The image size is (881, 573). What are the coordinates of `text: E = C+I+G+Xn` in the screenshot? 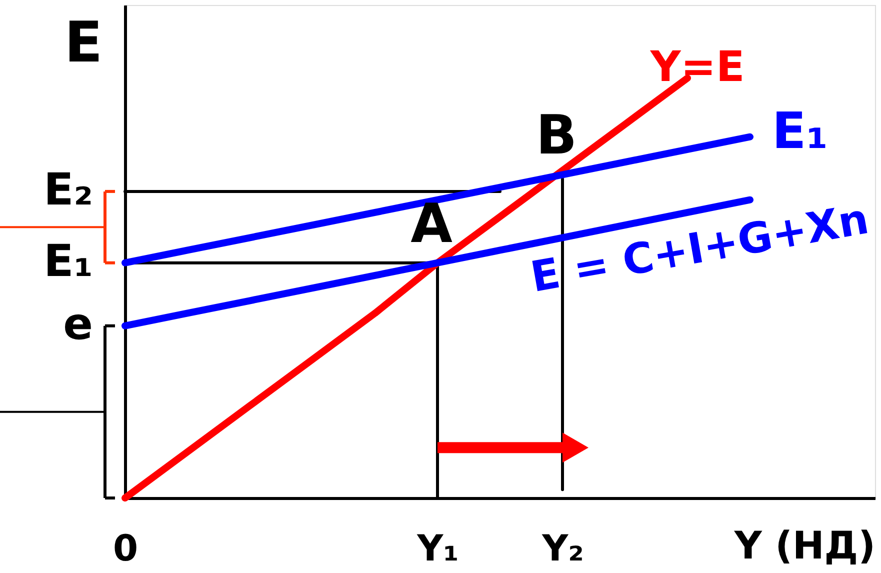 It's located at (699, 248).